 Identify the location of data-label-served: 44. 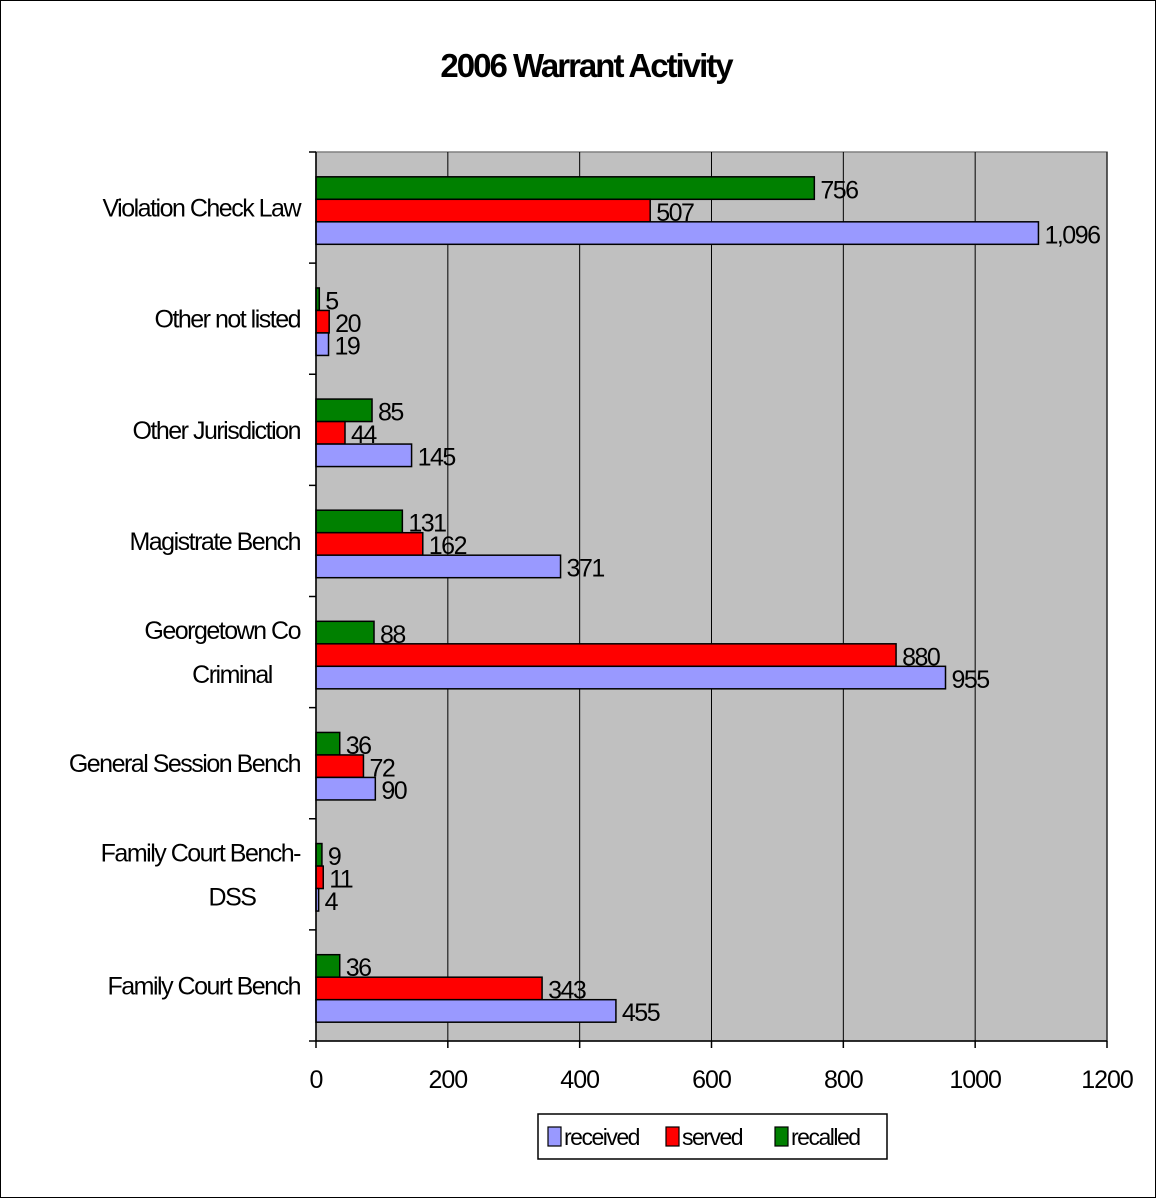
(364, 435).